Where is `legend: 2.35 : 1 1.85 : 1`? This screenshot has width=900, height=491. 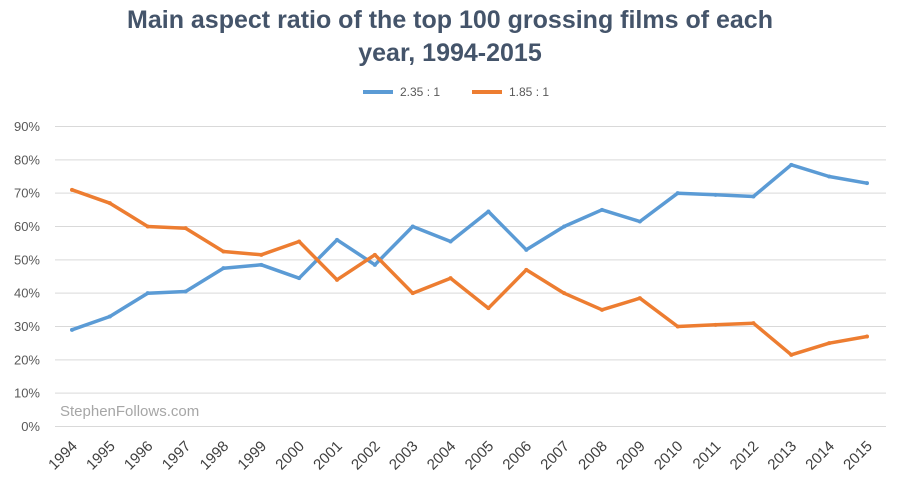
legend: 2.35 : 1 1.85 : 1 is located at coordinates (456, 92).